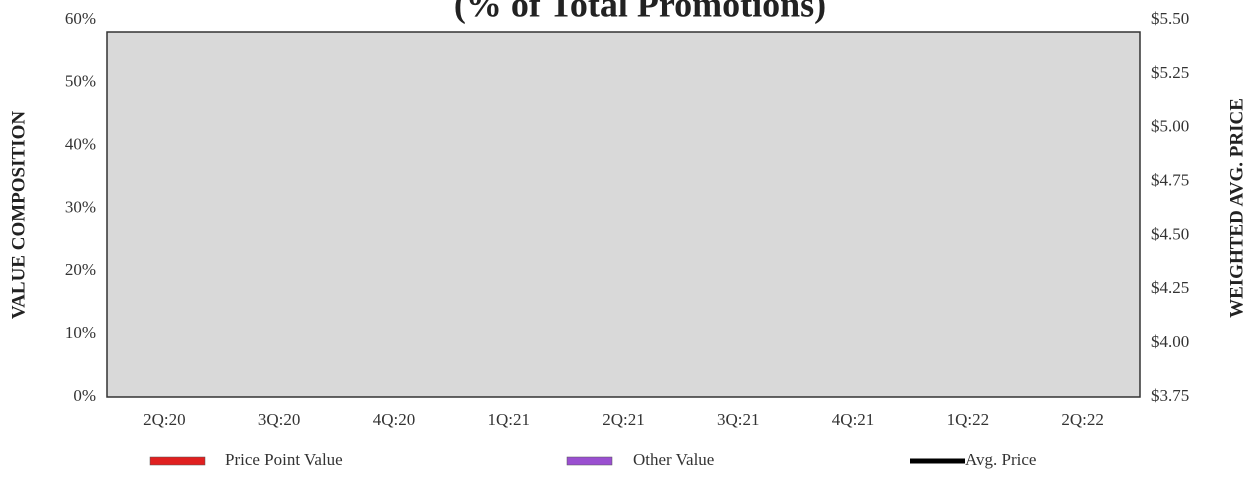 This screenshot has height=477, width=1252. Describe the element at coordinates (1170, 72) in the screenshot. I see `y2-tick-label: $5.25` at that location.